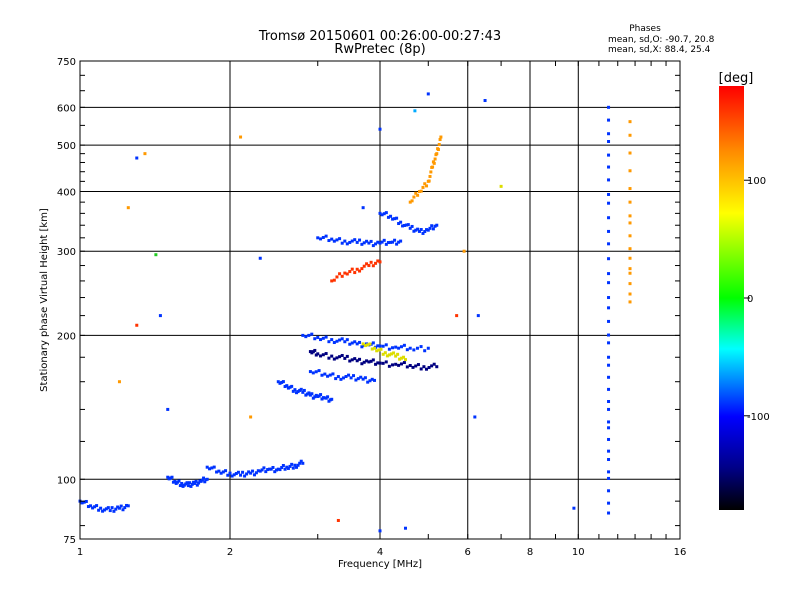  What do you see at coordinates (750, 299) in the screenshot?
I see `colorbar-tick-label: 0` at bounding box center [750, 299].